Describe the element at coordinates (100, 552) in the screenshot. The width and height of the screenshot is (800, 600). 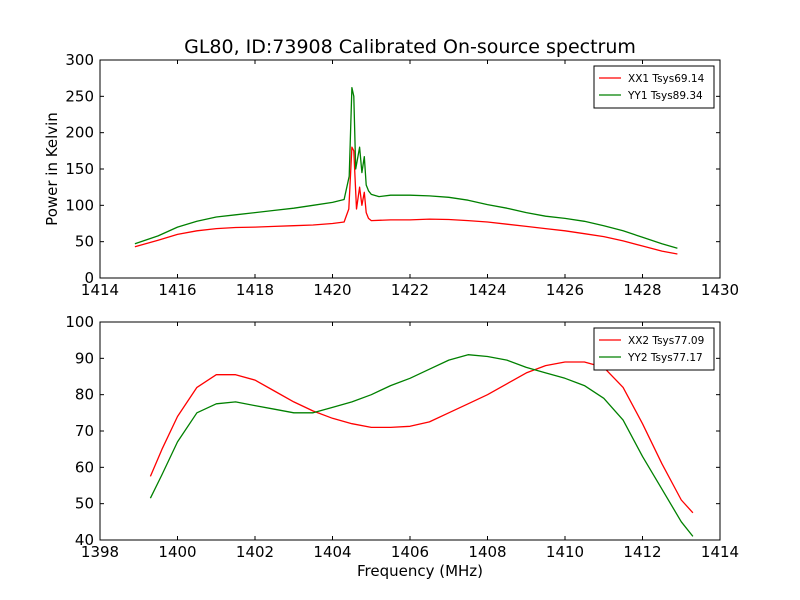
I see `x-tick-label: 1398` at that location.